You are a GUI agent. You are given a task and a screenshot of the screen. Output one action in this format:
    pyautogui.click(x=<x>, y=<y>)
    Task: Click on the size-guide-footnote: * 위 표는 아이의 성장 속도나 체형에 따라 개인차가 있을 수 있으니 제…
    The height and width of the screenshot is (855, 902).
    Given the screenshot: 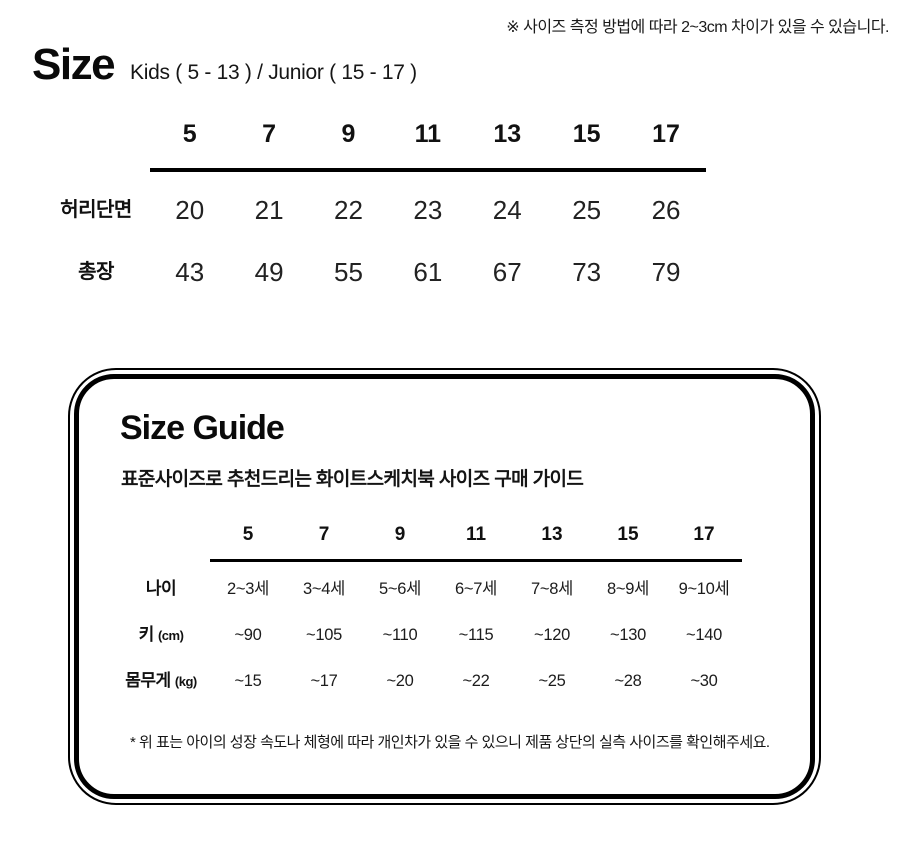 What is the action you would take?
    pyautogui.click(x=450, y=742)
    